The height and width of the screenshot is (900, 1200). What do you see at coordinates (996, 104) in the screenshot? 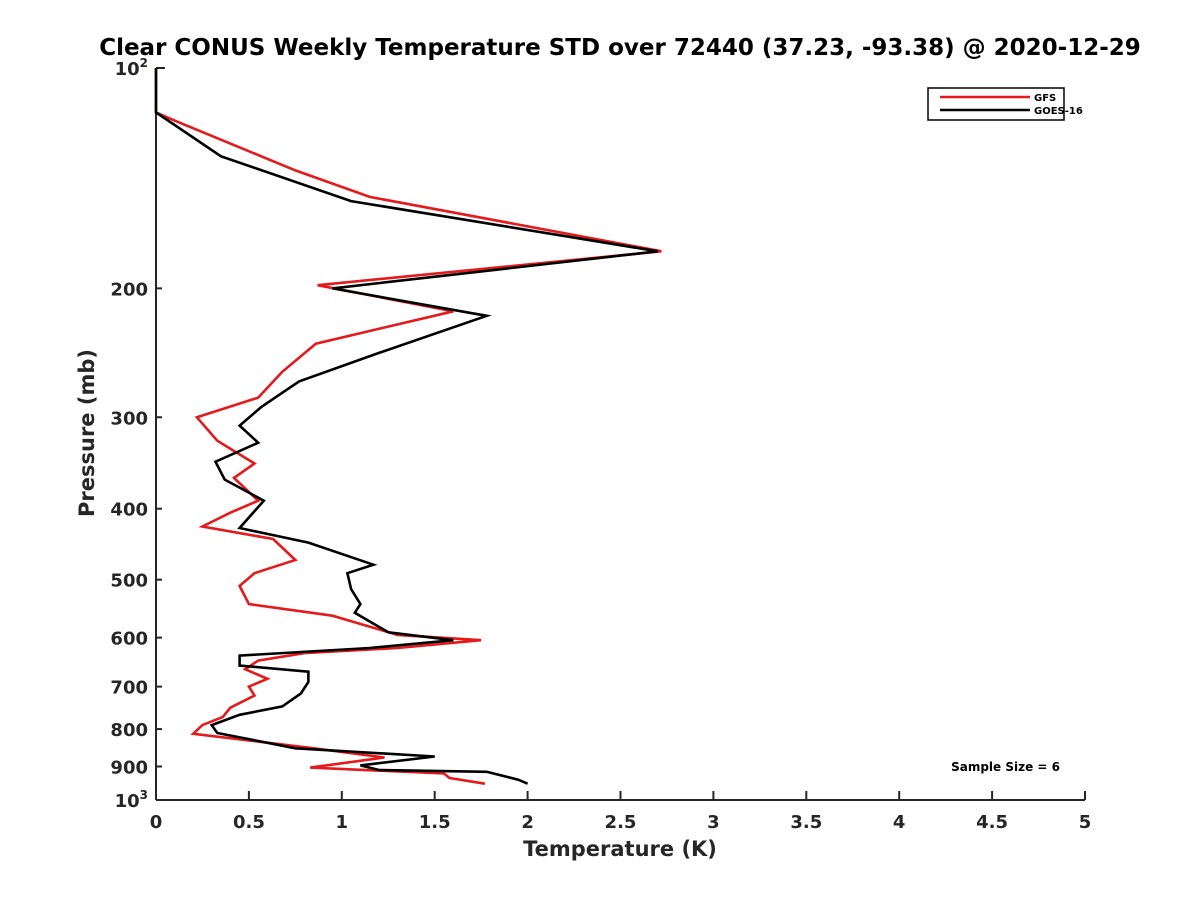
I see `legend-box` at bounding box center [996, 104].